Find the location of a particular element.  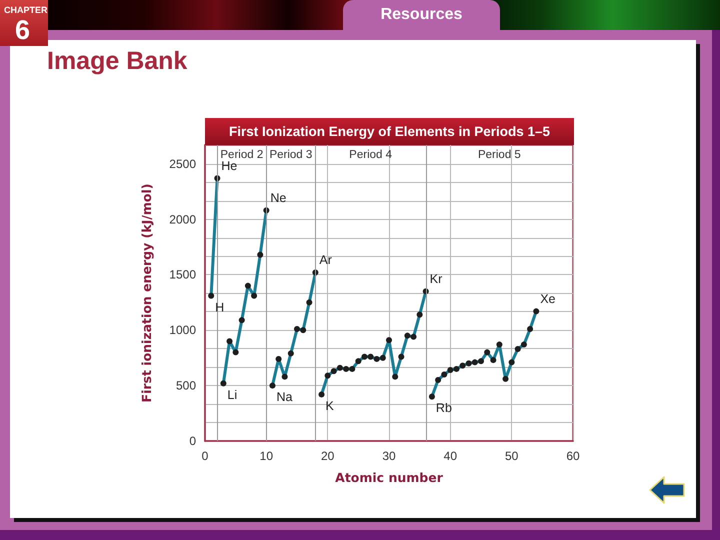

x-tick-label: 50 is located at coordinates (511, 456).